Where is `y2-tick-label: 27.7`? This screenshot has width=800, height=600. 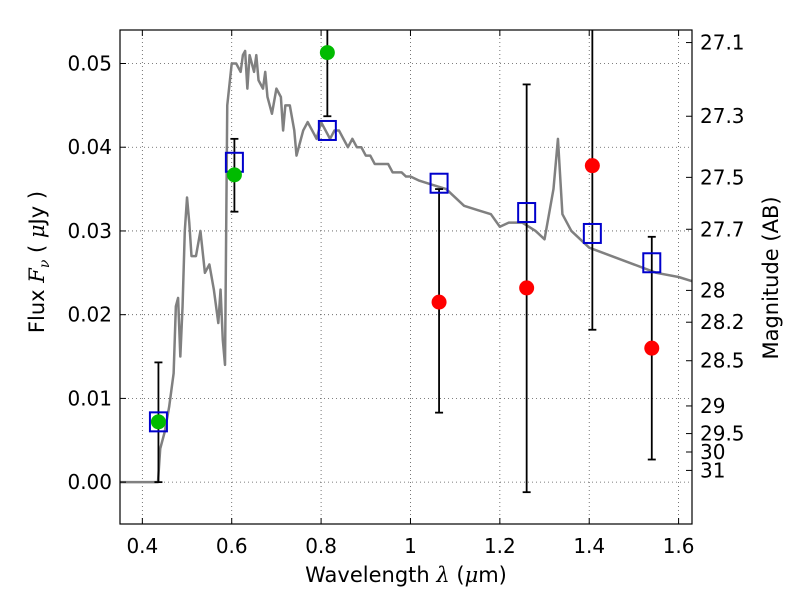
y2-tick-label: 27.7 is located at coordinates (722, 229).